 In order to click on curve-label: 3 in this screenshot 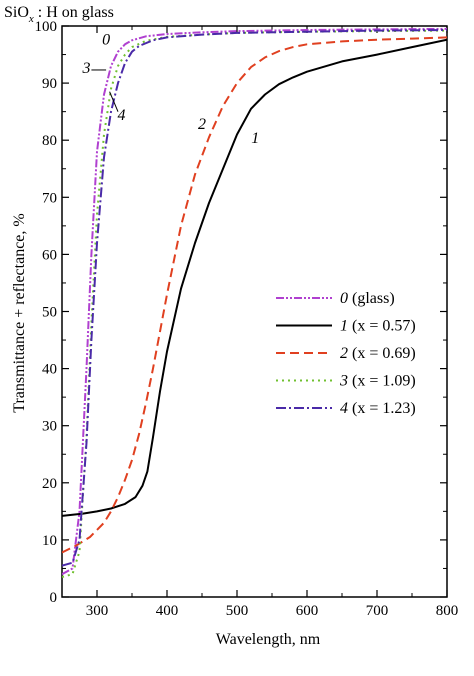, I will do `click(86, 68)`.